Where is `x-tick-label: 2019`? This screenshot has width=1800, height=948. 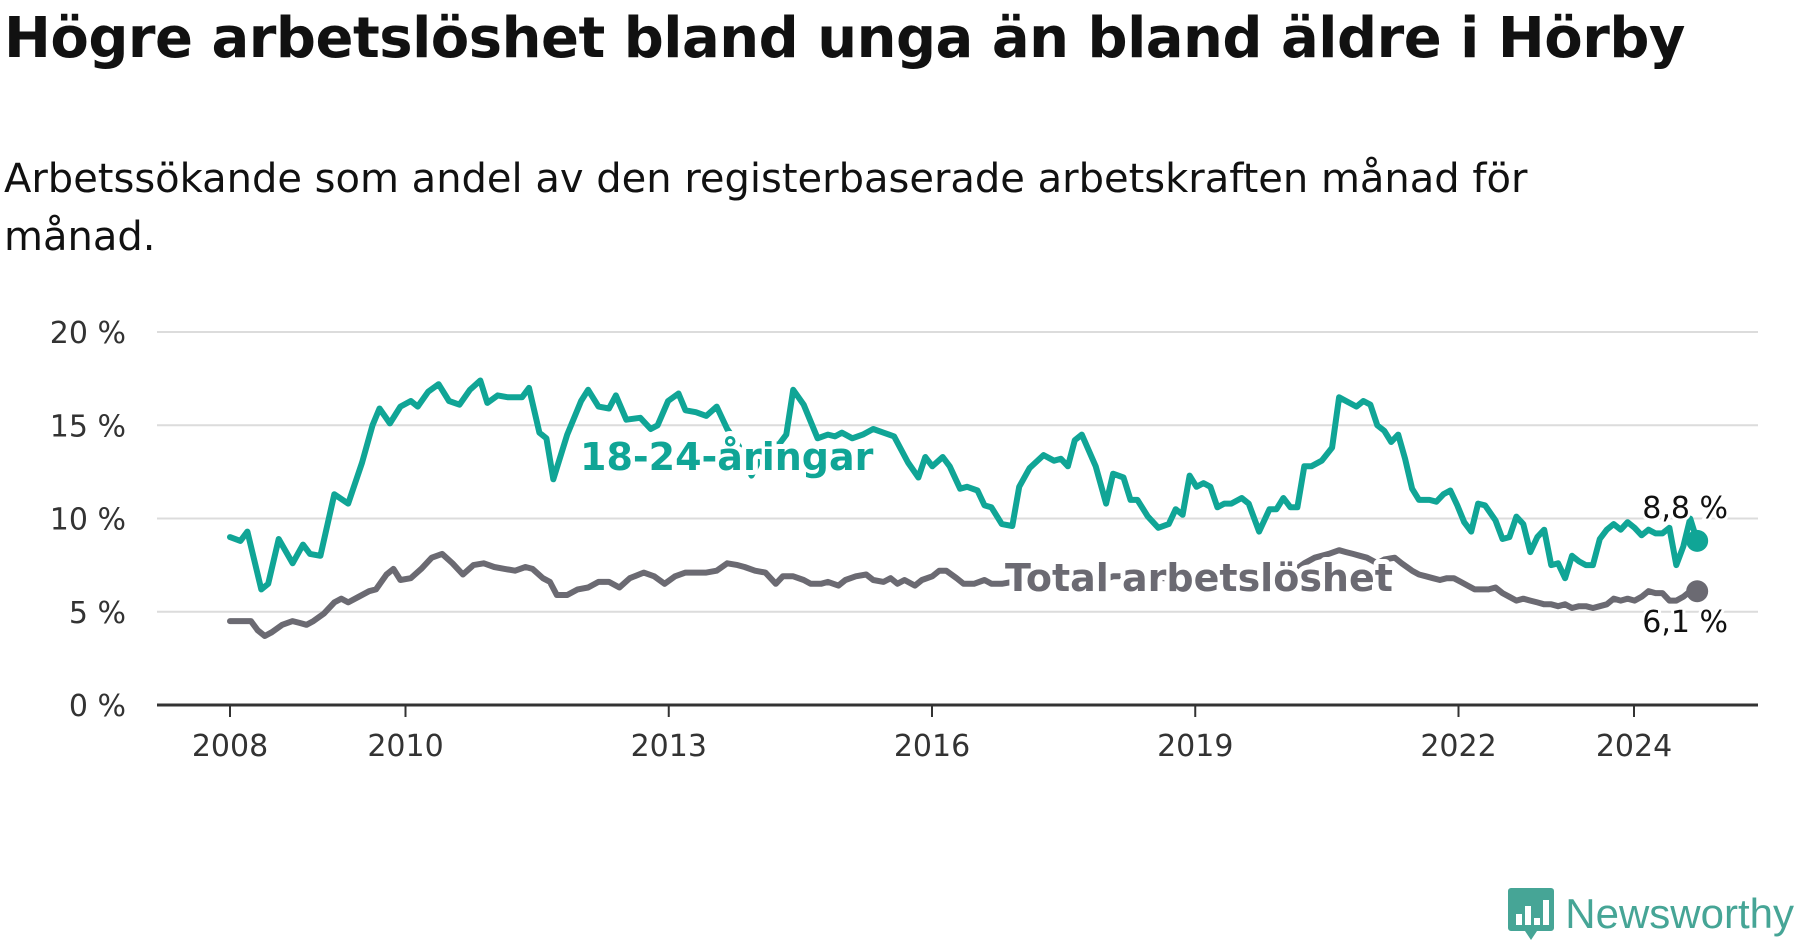
x-tick-label: 2019 is located at coordinates (1195, 746).